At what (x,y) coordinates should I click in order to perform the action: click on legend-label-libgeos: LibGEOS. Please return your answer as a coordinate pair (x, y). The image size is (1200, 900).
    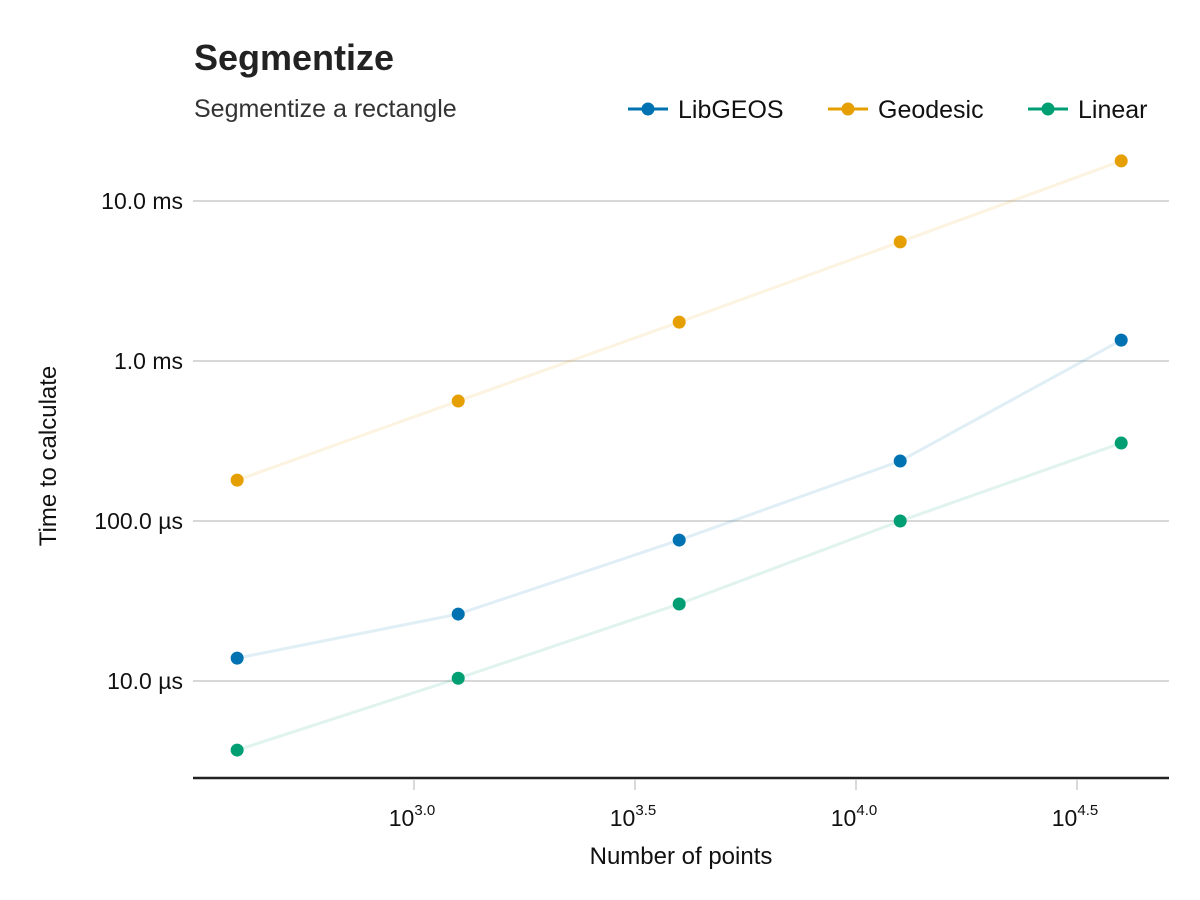
    Looking at the image, I should click on (731, 110).